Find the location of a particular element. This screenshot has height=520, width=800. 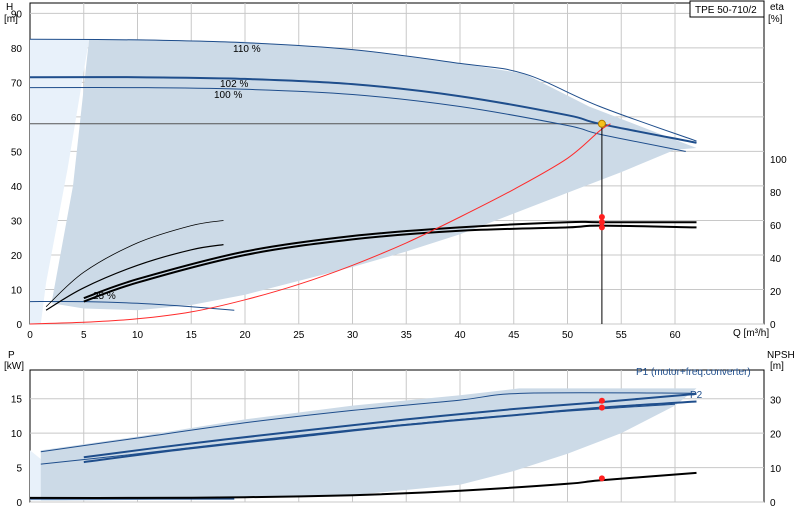

eta-tick-label: 20 is located at coordinates (776, 292).